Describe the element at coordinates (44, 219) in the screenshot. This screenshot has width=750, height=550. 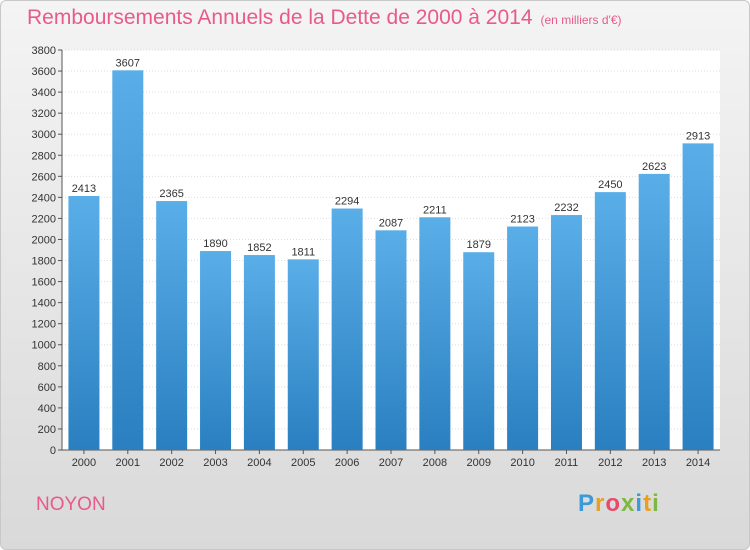
I see `y-tick-label: 2200` at that location.